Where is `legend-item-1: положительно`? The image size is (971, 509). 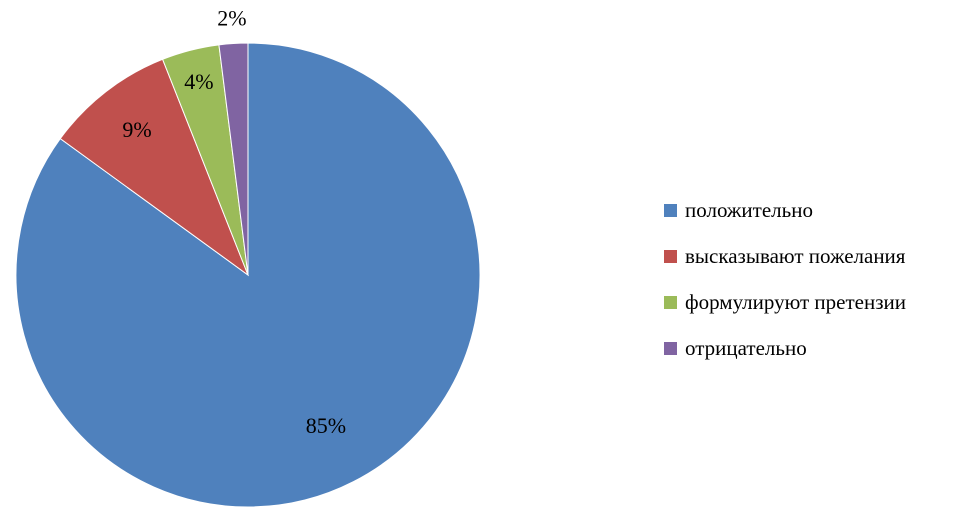
legend-item-1: положительно is located at coordinates (785, 210).